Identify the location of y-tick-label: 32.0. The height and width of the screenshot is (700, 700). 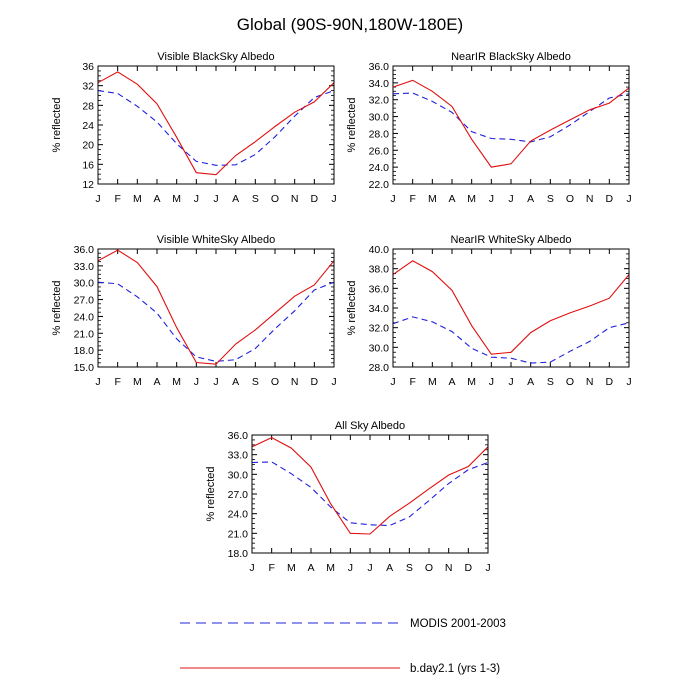
(379, 329).